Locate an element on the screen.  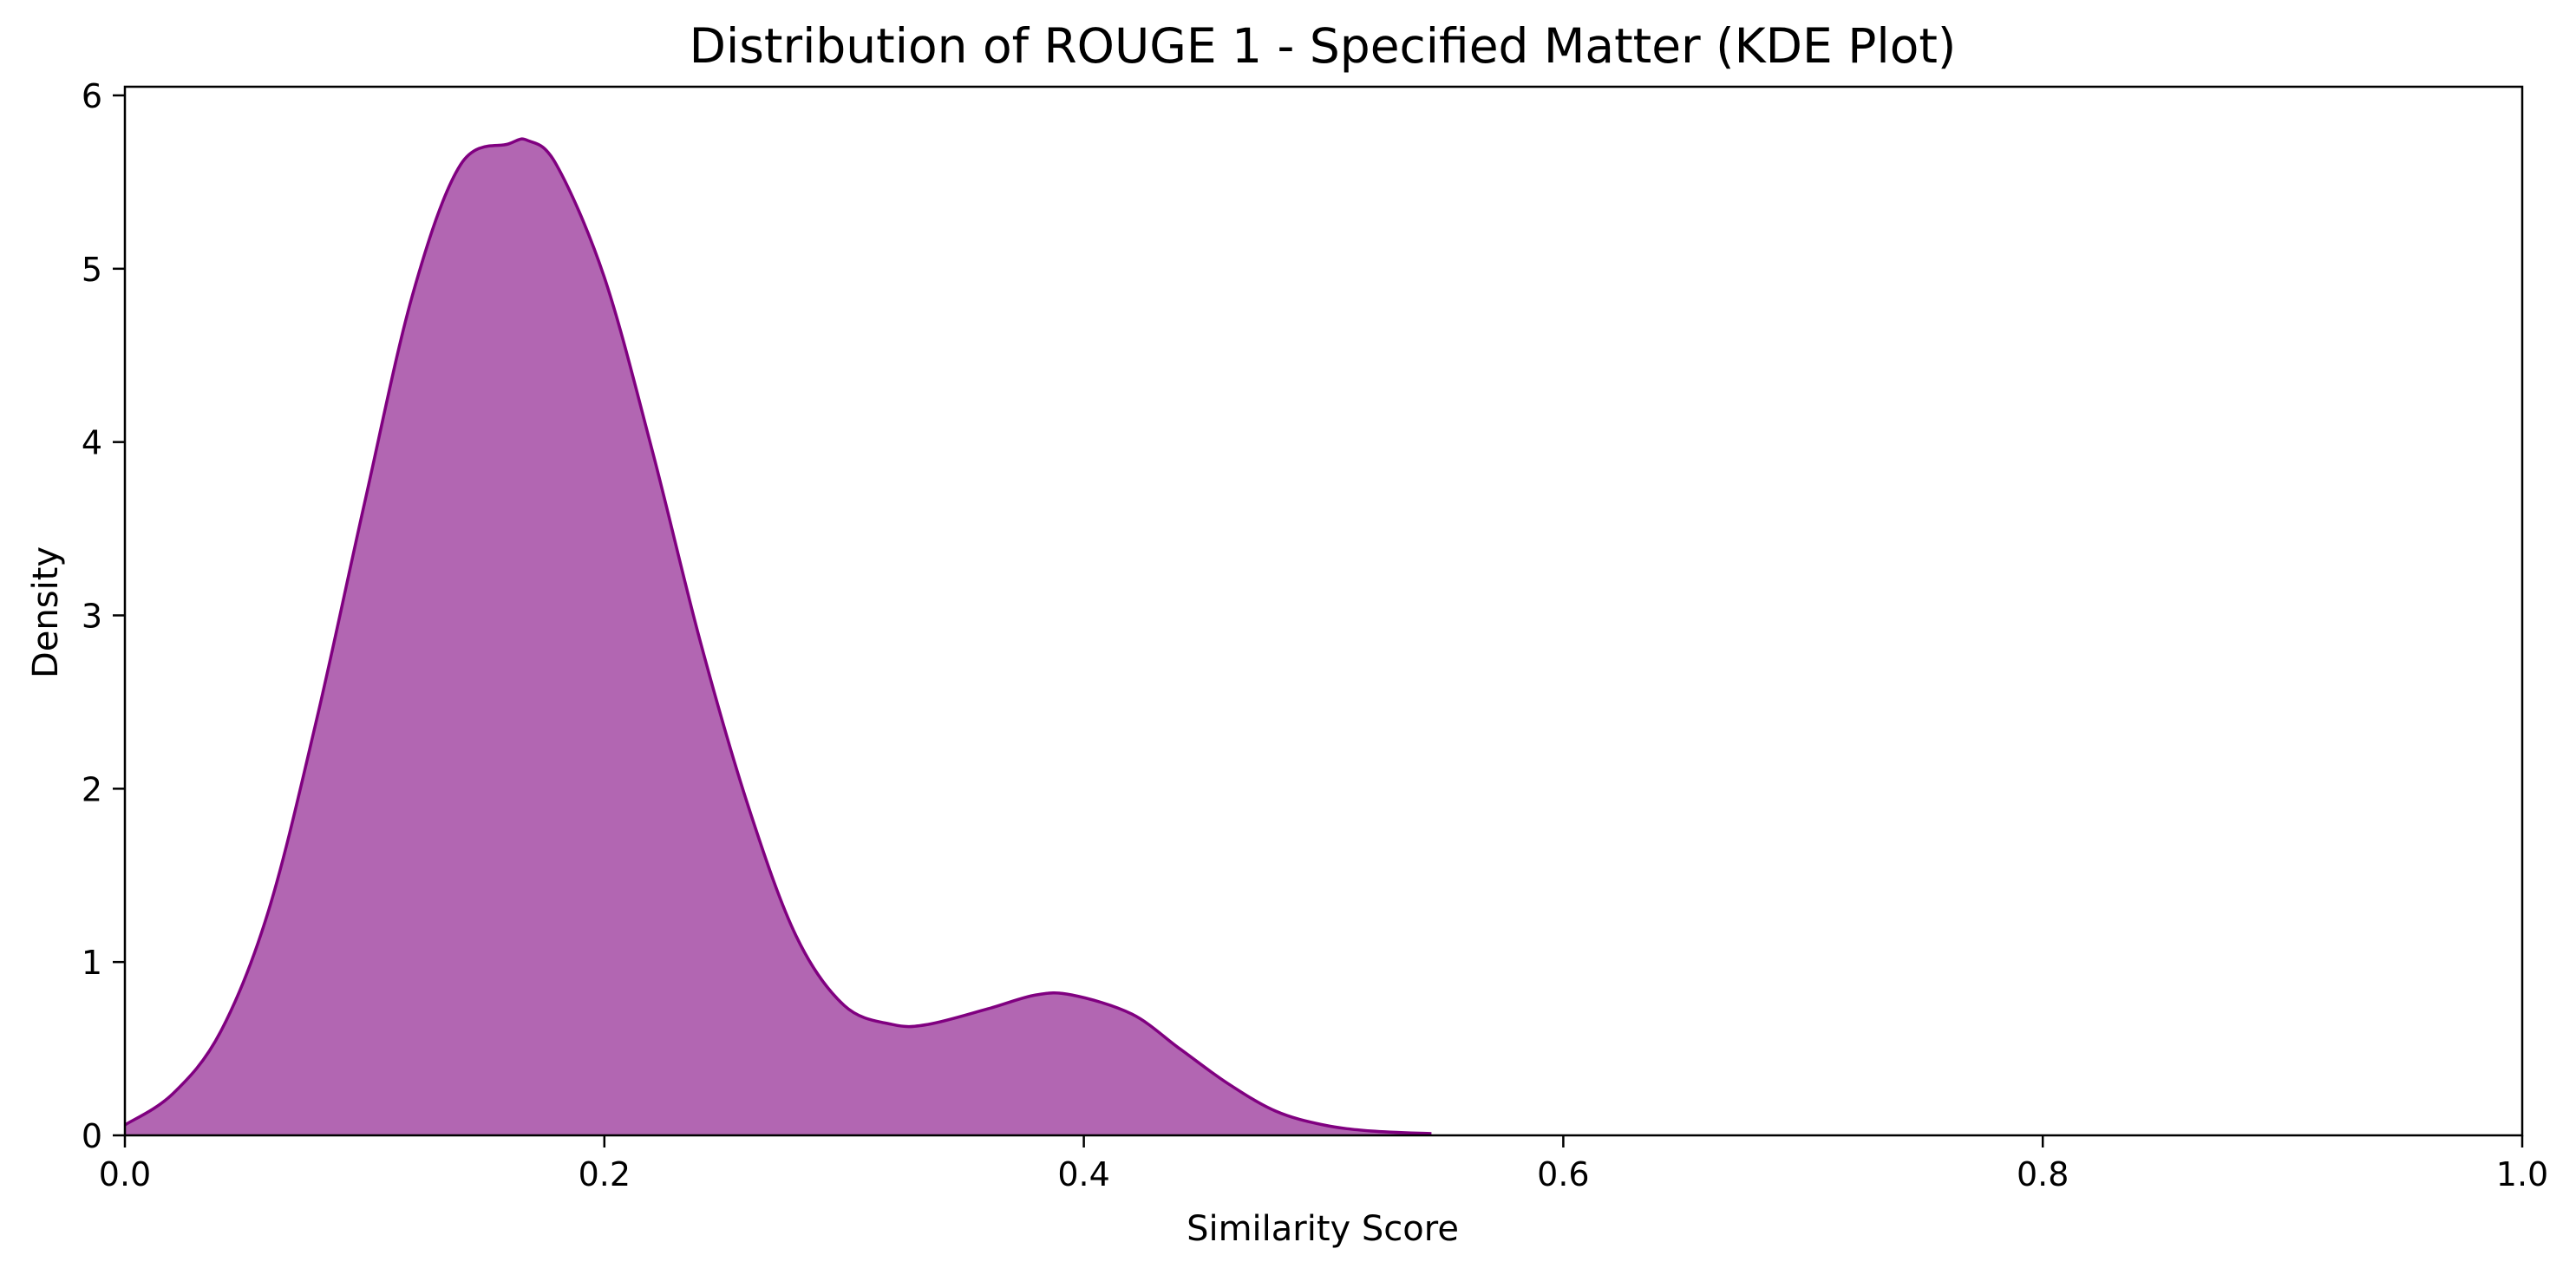
y-tick-label: 5 is located at coordinates (92, 270).